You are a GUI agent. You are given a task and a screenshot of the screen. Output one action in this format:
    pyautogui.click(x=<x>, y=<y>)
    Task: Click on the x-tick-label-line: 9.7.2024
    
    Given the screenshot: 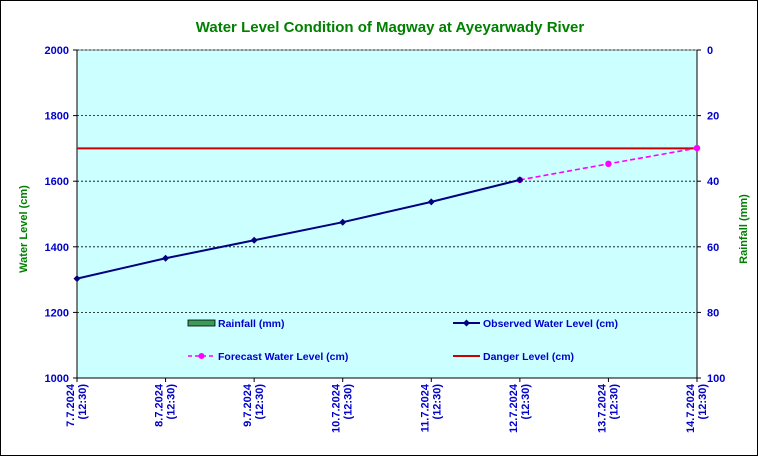 What is the action you would take?
    pyautogui.click(x=248, y=405)
    